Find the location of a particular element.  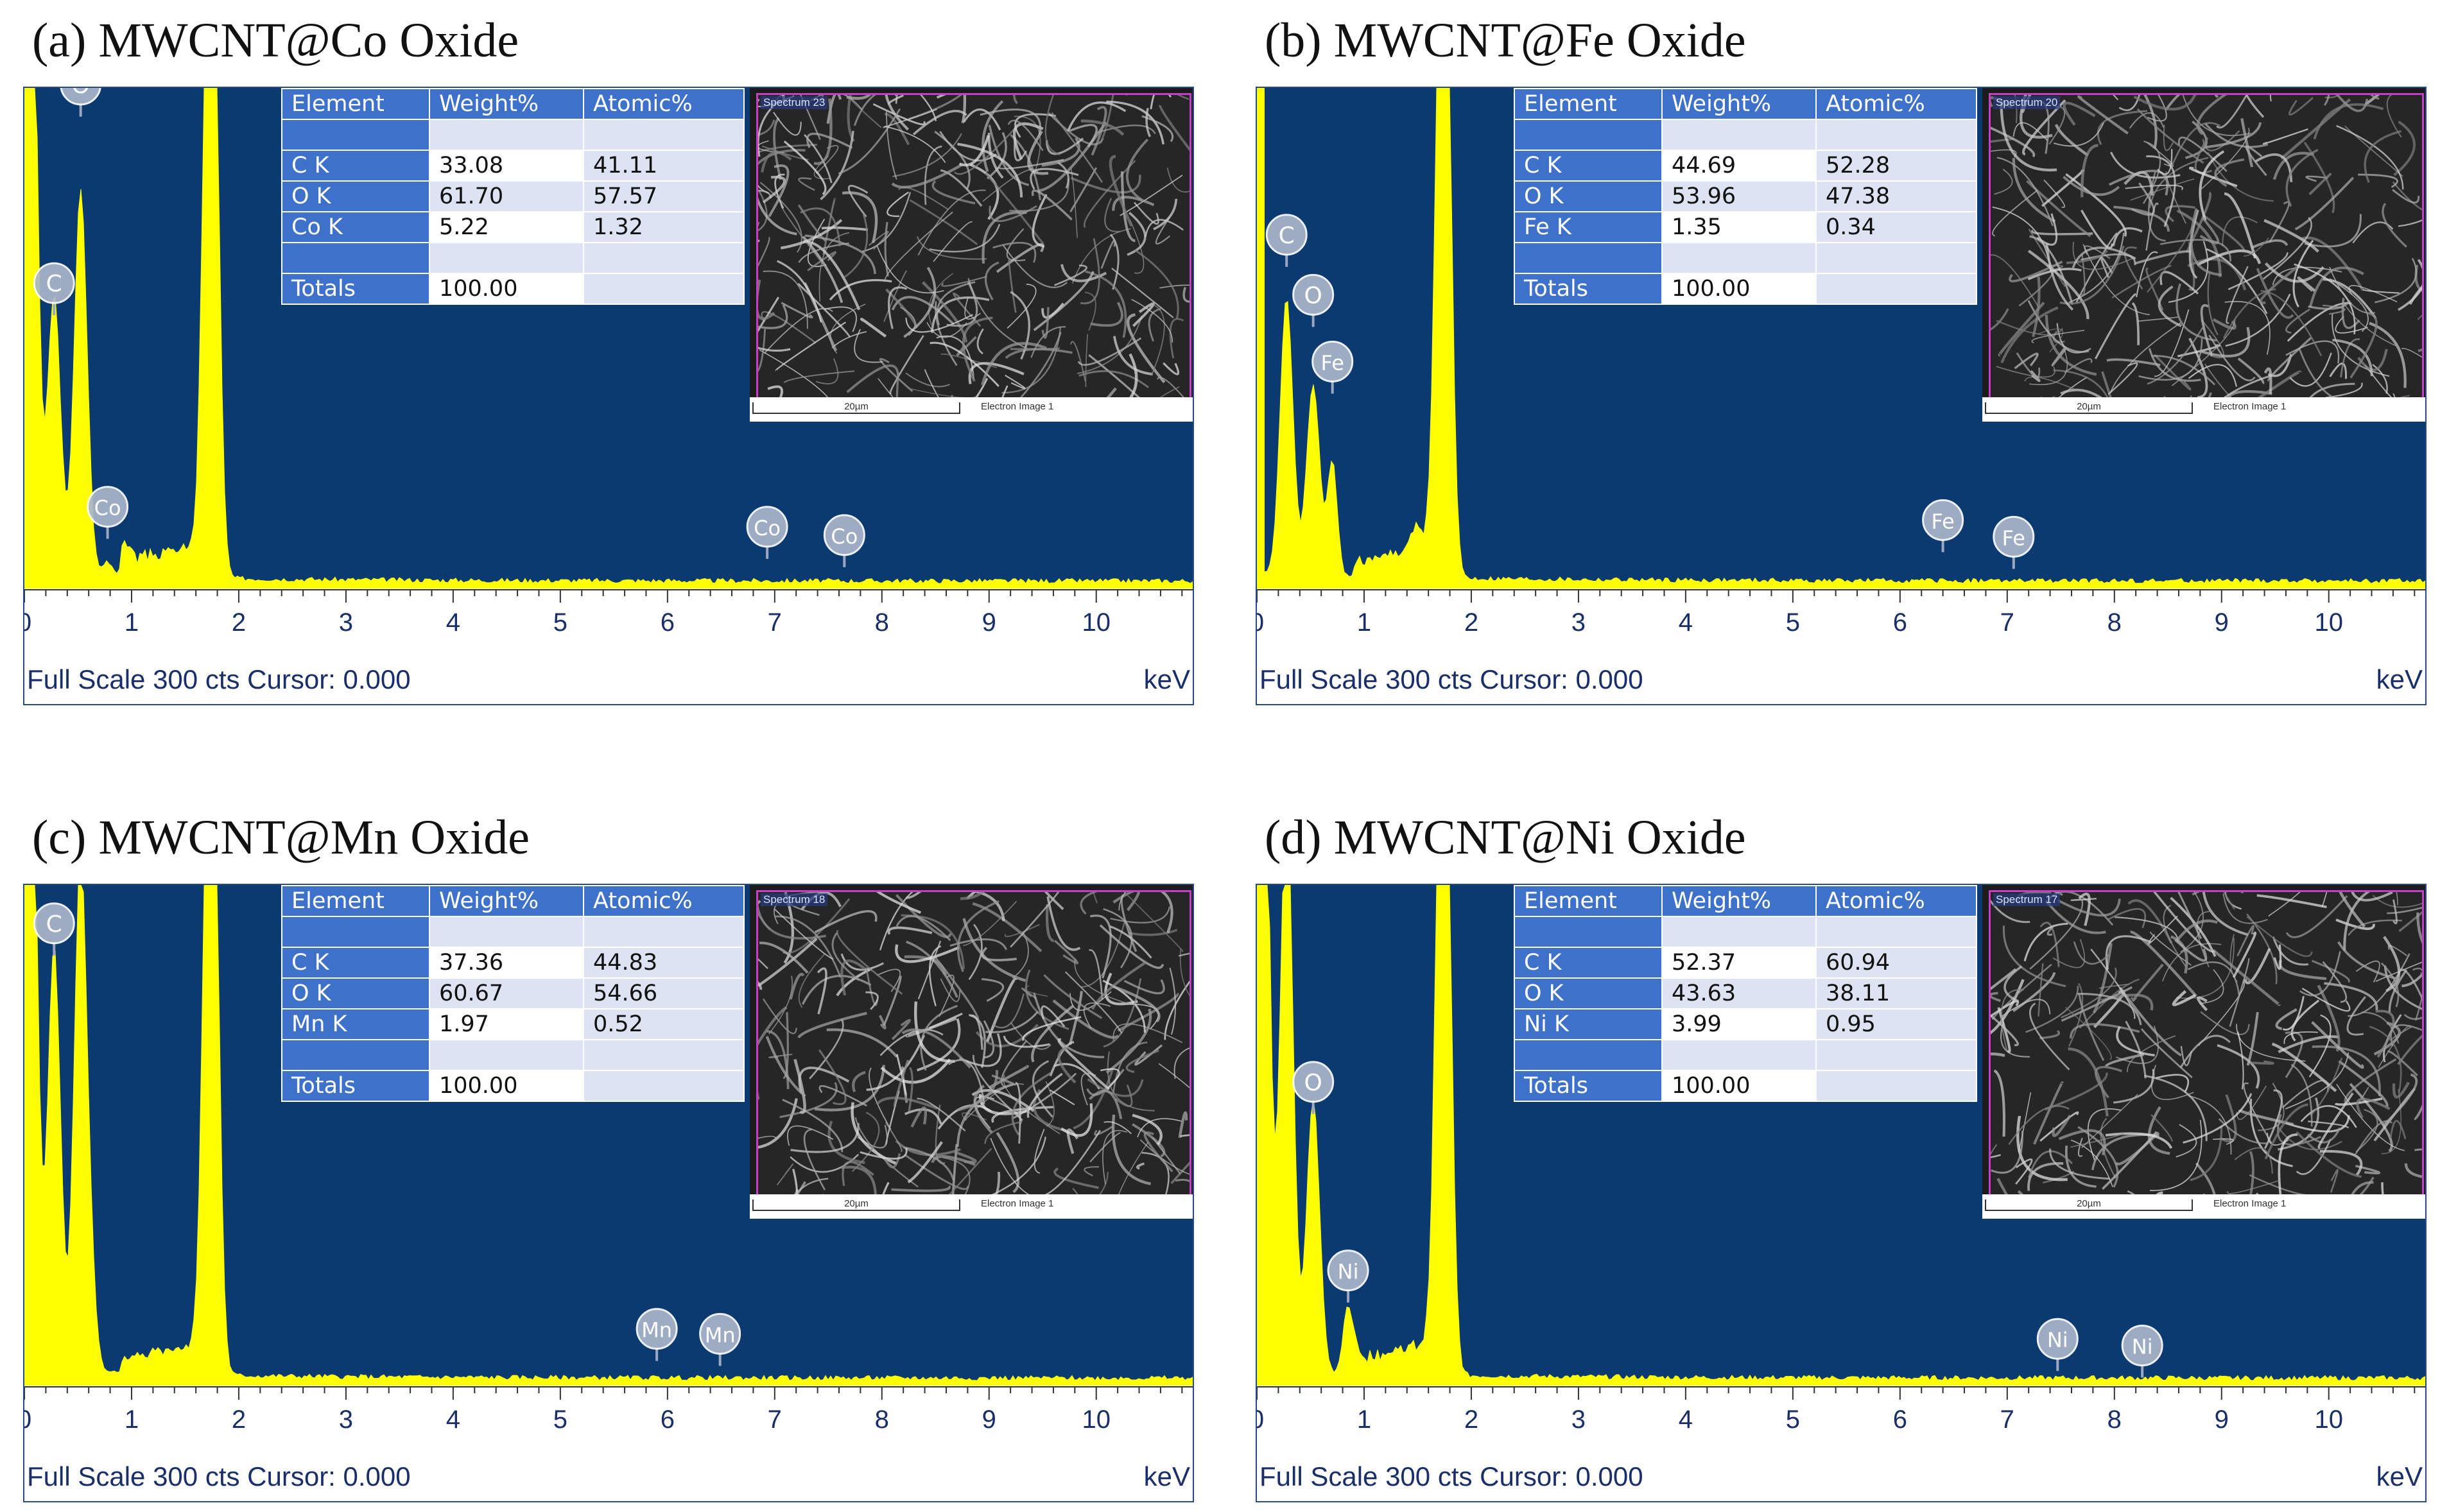

sem-micrograph: Spectrum 17 is located at coordinates (2206, 1043).